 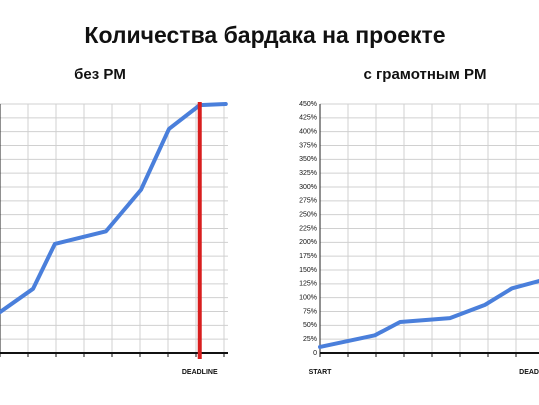 I want to click on y-tick-label: 350%, so click(x=308, y=159).